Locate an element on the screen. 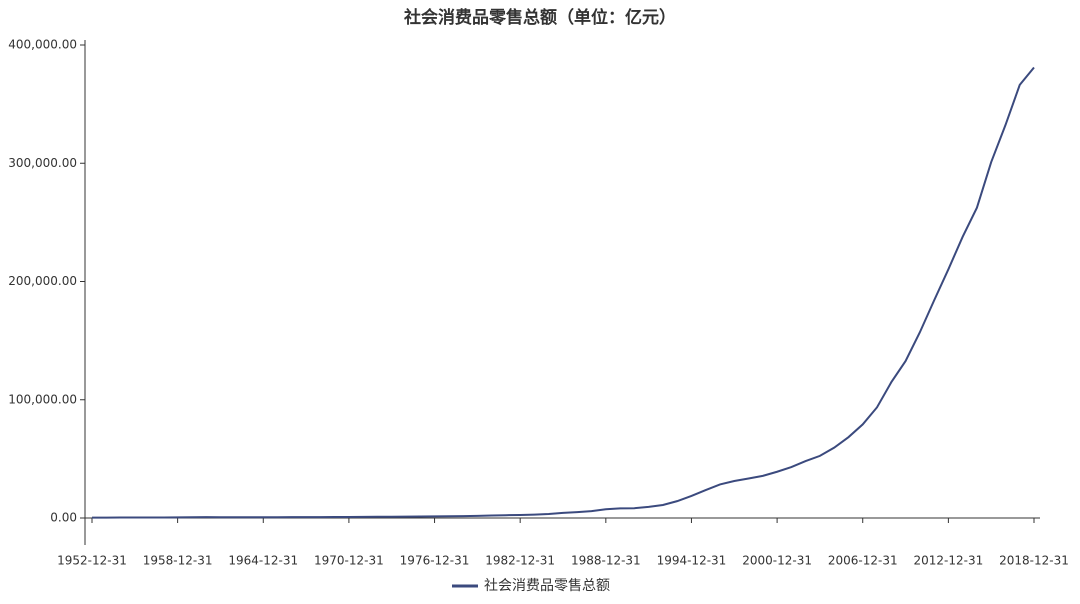 The width and height of the screenshot is (1080, 604). legend-label: 社会消费品零售总额 is located at coordinates (547, 586).